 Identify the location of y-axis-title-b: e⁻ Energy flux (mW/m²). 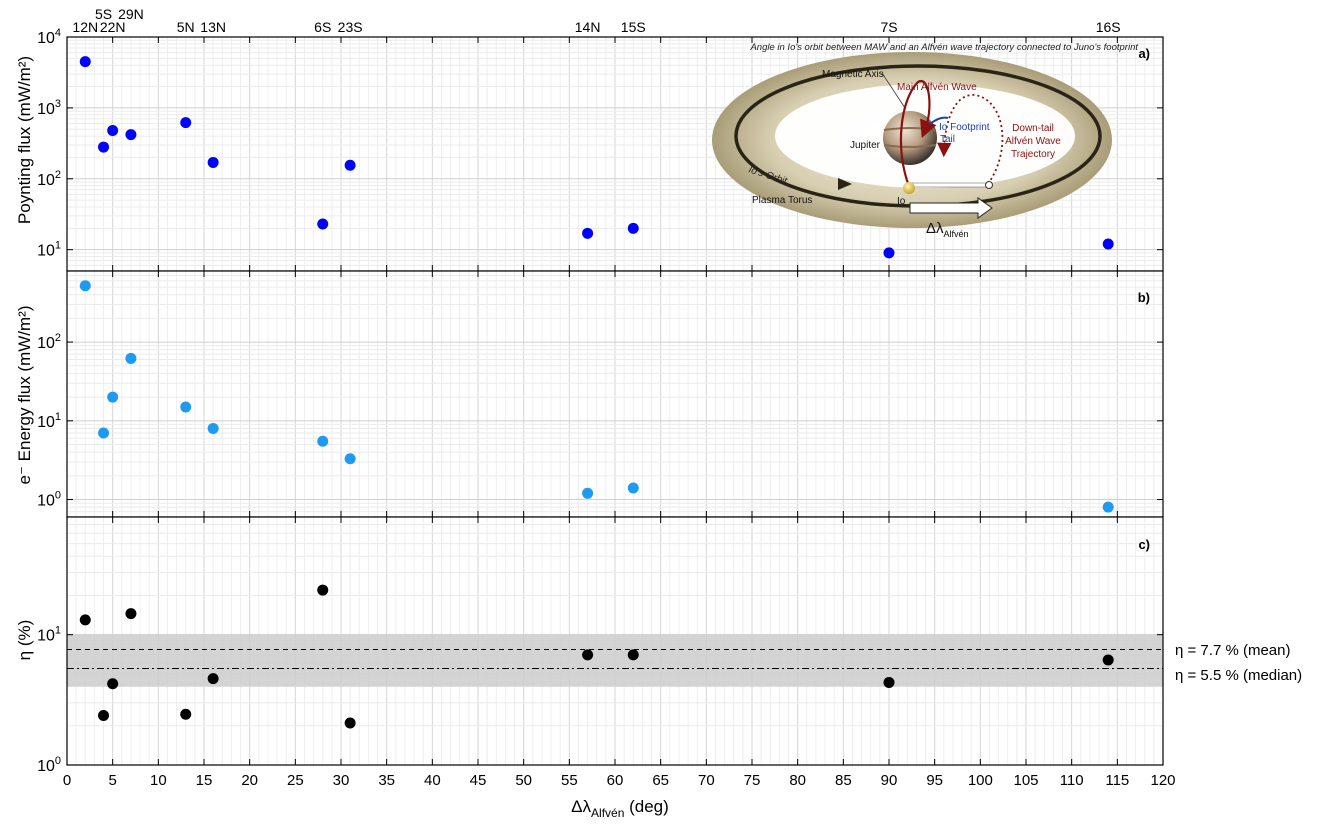
(24, 395).